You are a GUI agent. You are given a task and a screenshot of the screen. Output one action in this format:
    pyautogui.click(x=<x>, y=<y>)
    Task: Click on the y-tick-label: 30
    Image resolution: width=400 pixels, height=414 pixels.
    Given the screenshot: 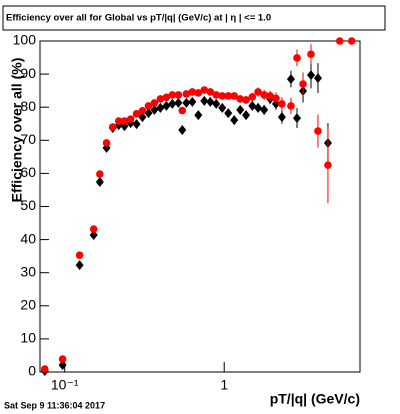 What is the action you would take?
    pyautogui.click(x=28, y=271)
    